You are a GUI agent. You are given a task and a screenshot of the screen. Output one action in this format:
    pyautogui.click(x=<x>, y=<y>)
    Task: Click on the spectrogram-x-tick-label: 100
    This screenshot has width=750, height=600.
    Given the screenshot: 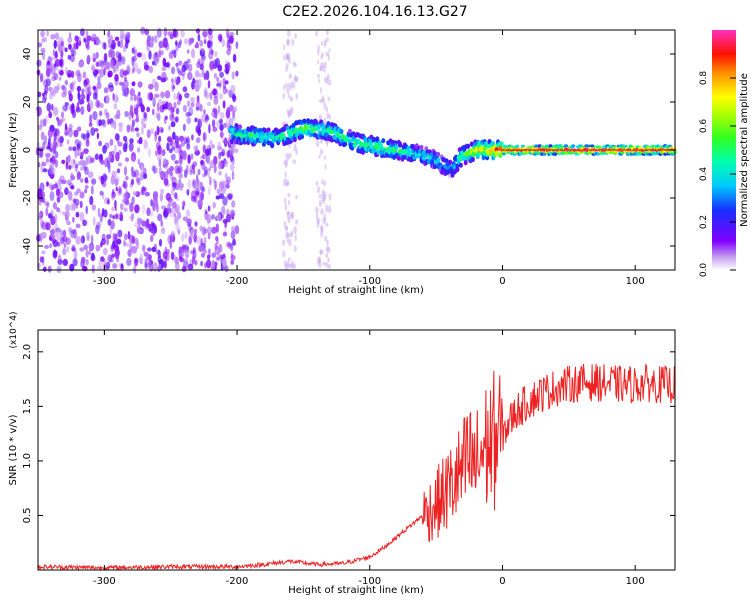 What is the action you would take?
    pyautogui.click(x=635, y=281)
    